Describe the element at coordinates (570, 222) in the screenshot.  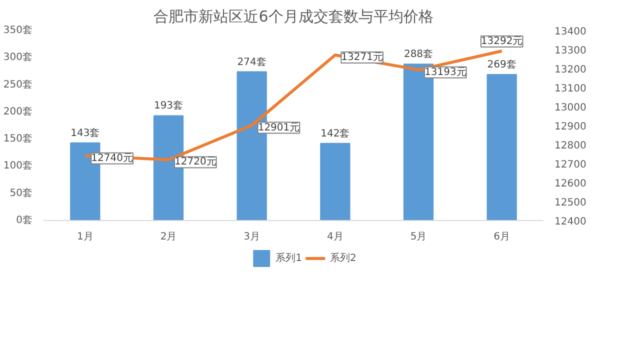
I see `y2-tick-label: 12400` at that location.